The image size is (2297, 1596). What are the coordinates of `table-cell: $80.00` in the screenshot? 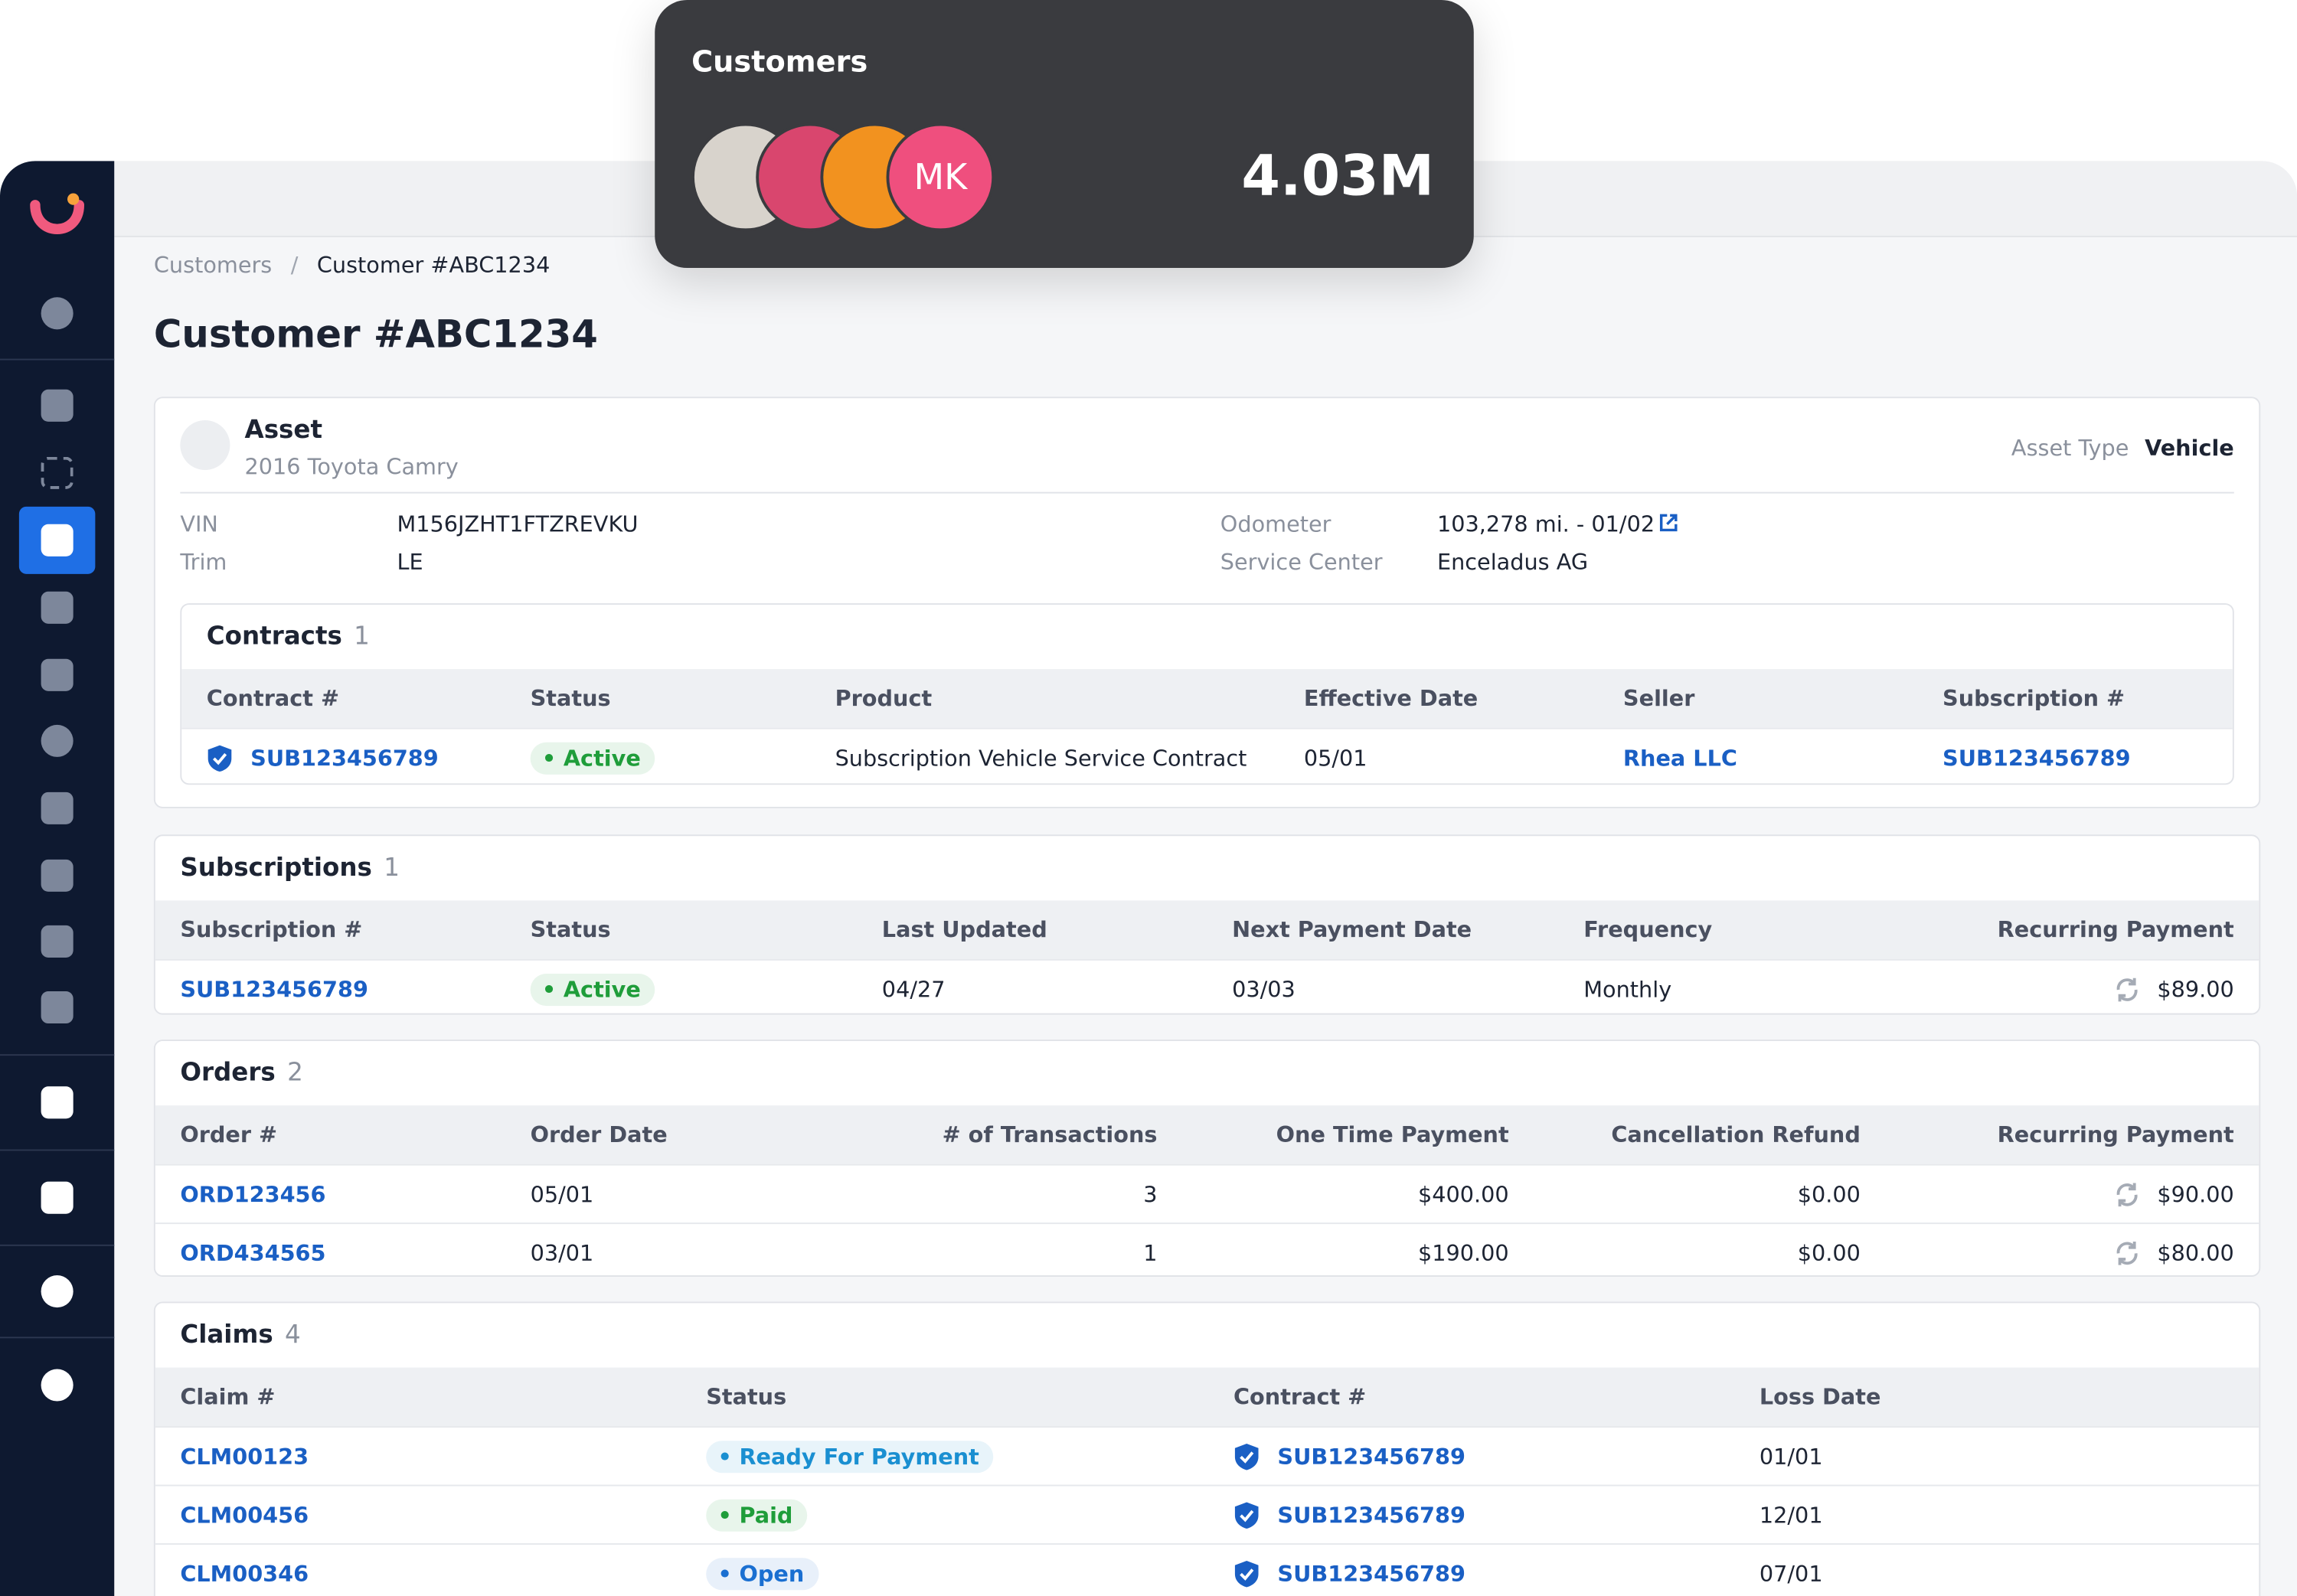 It's located at (2072, 1252).